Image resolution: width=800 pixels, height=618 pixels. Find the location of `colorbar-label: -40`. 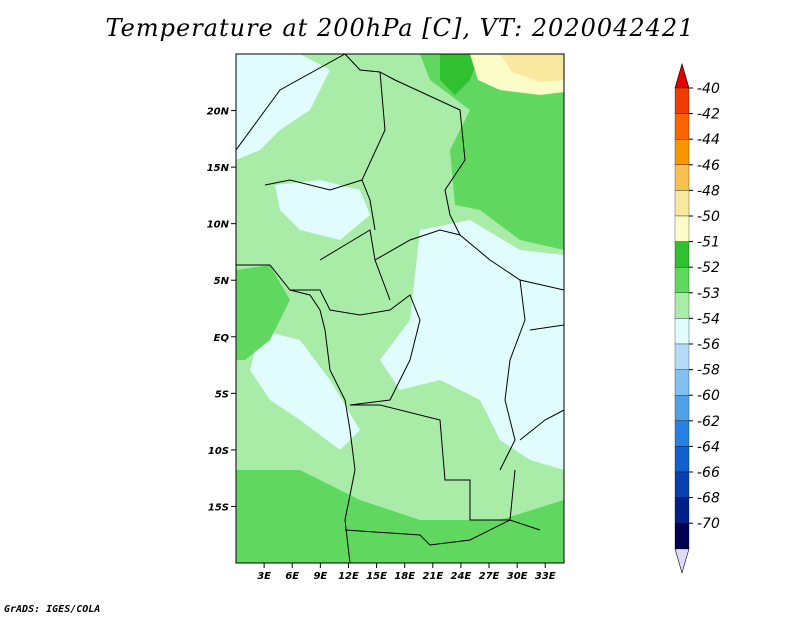

colorbar-label: -40 is located at coordinates (708, 89).